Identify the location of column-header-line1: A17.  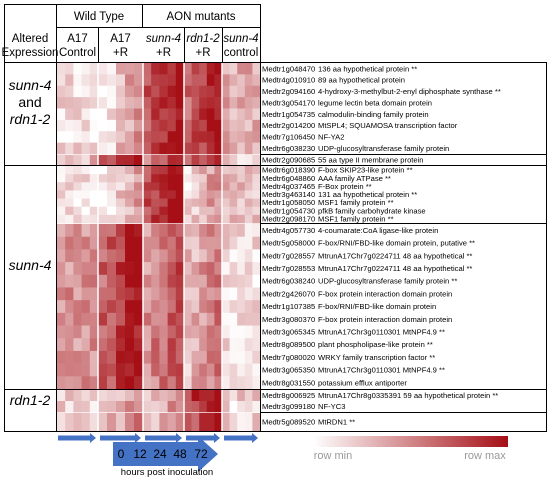
(77, 39).